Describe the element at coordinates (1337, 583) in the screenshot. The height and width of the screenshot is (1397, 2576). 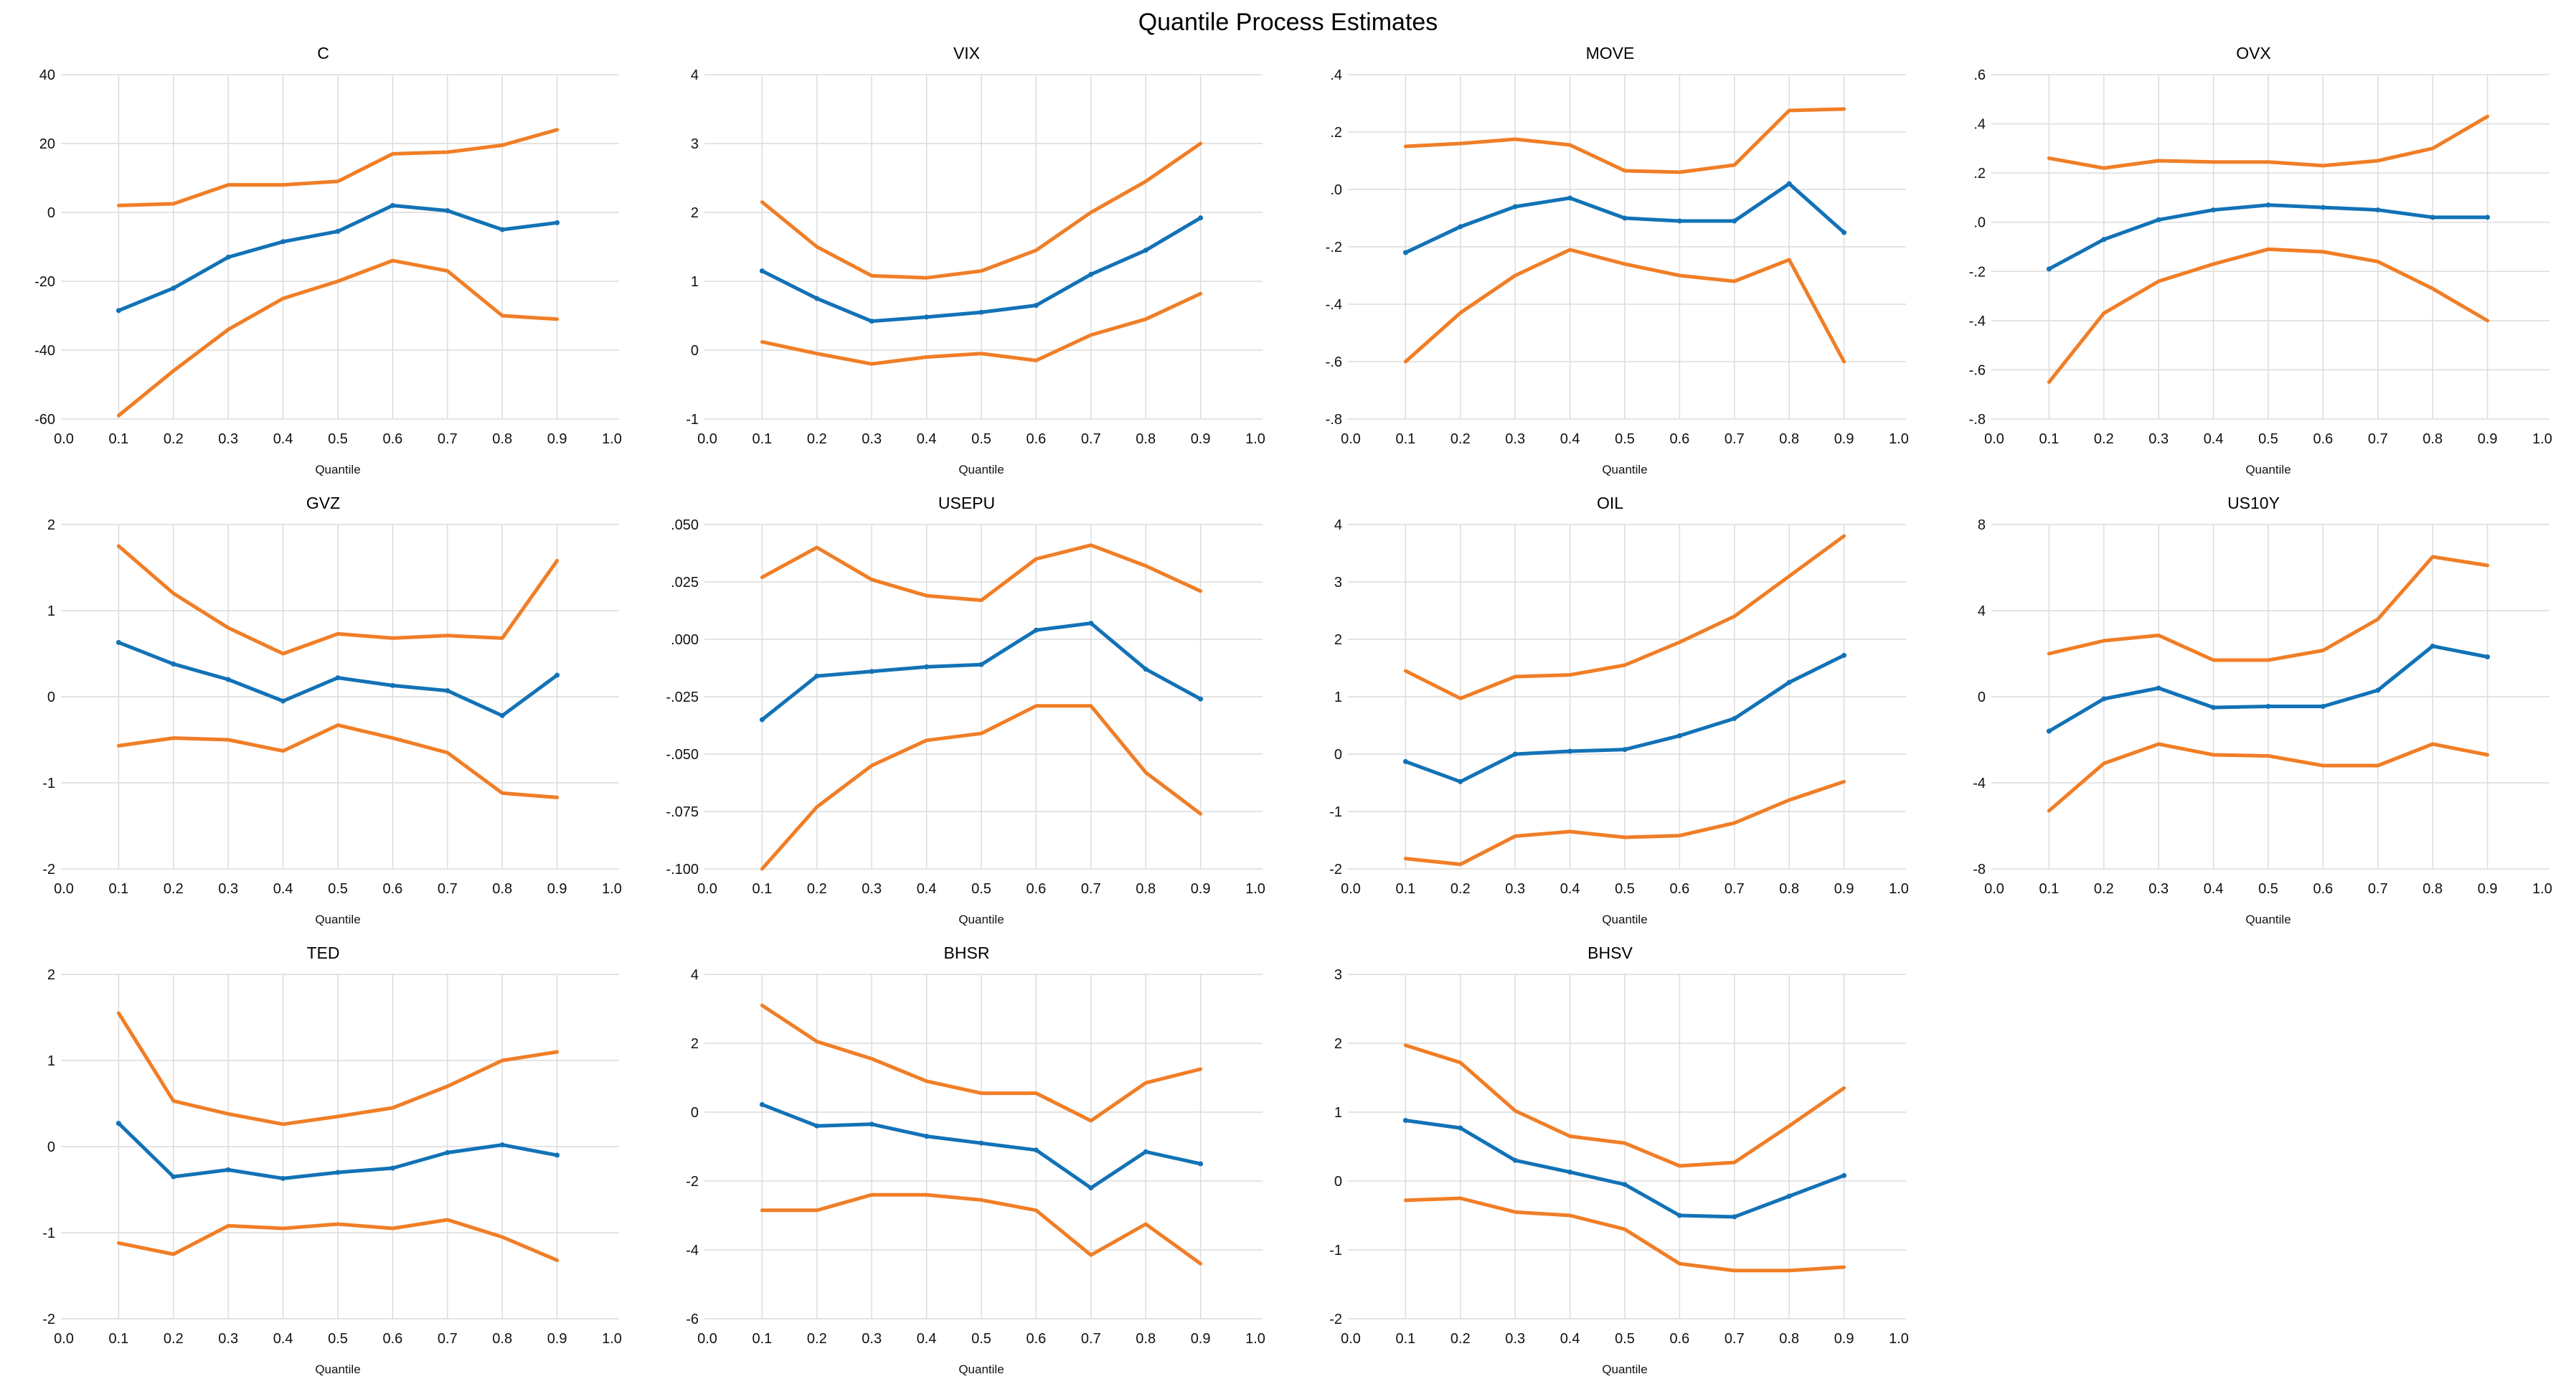
I see `y-tick-label: 3` at that location.